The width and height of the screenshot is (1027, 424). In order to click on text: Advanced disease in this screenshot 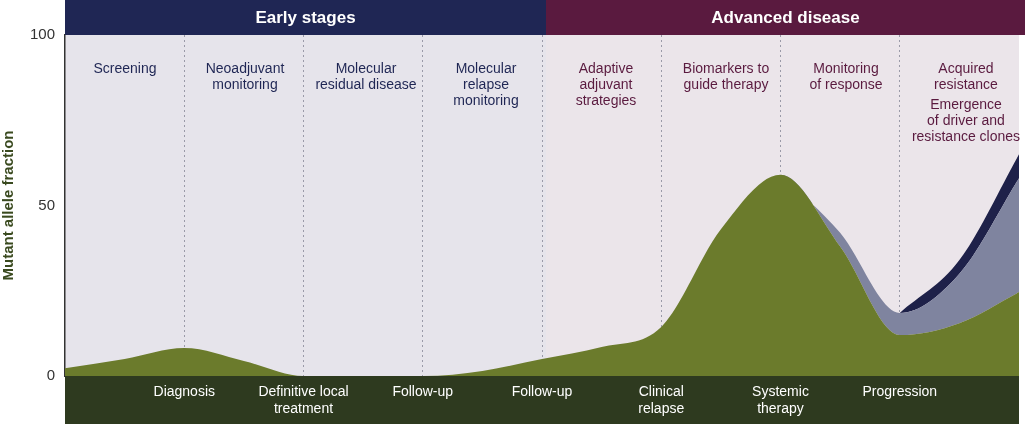, I will do `click(785, 17)`.